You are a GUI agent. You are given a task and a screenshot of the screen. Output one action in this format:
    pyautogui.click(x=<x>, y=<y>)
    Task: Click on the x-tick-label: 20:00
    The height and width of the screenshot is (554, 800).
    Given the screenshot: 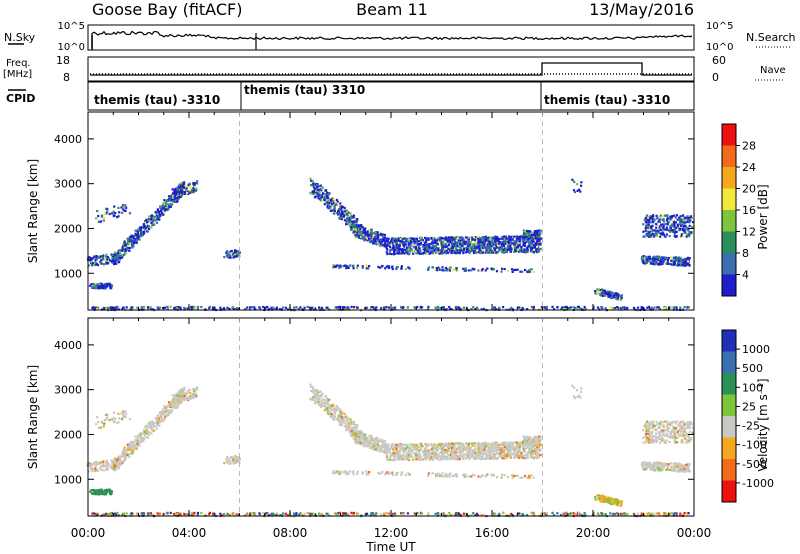 What is the action you would take?
    pyautogui.click(x=593, y=533)
    